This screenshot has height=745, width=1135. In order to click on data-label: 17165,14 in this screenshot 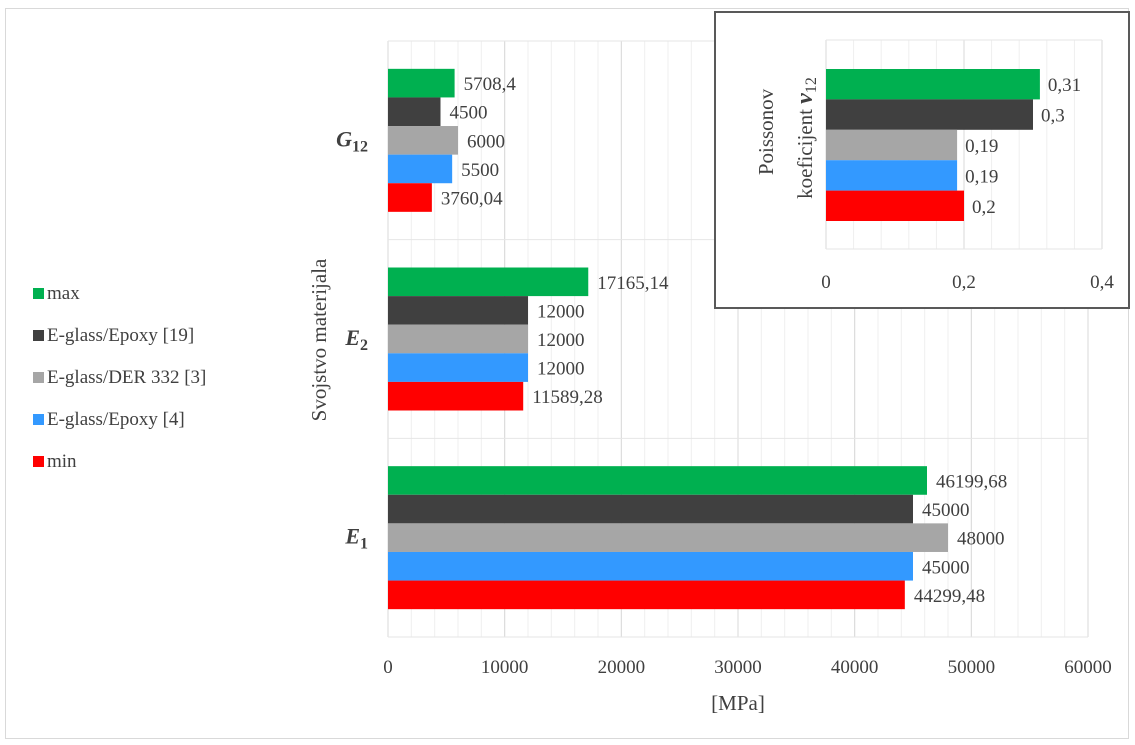, I will do `click(633, 283)`.